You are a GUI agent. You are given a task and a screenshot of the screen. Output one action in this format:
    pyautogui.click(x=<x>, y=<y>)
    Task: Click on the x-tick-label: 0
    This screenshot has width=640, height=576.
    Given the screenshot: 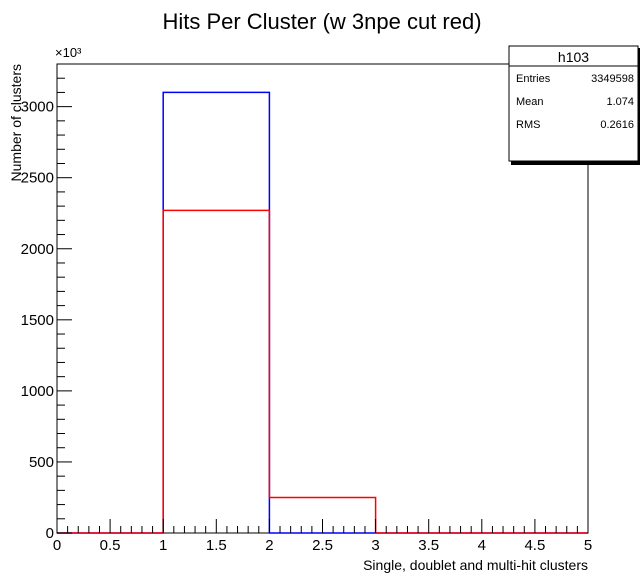 What is the action you would take?
    pyautogui.click(x=57, y=545)
    